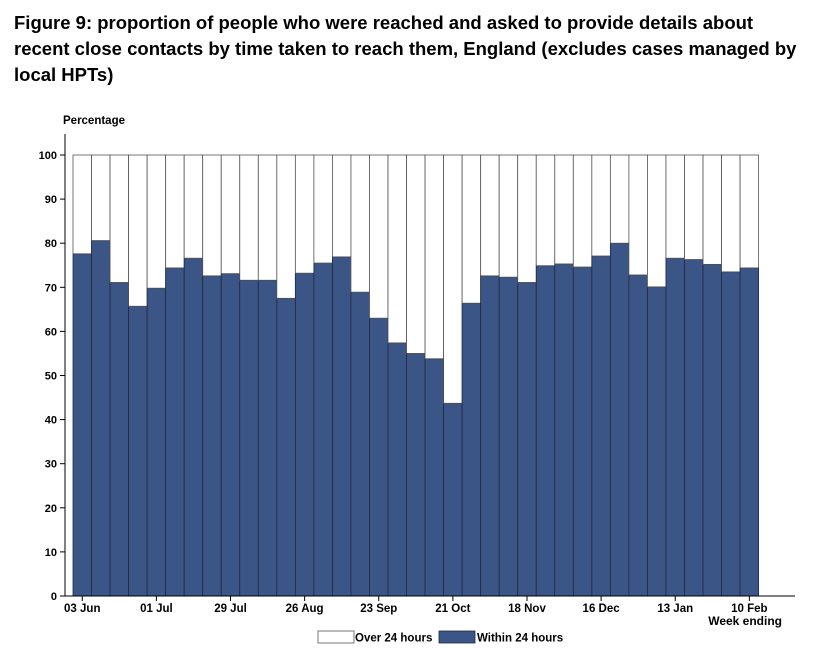 Image resolution: width=816 pixels, height=653 pixels. Describe the element at coordinates (527, 609) in the screenshot. I see `x-tick-label: 18 Nov` at that location.